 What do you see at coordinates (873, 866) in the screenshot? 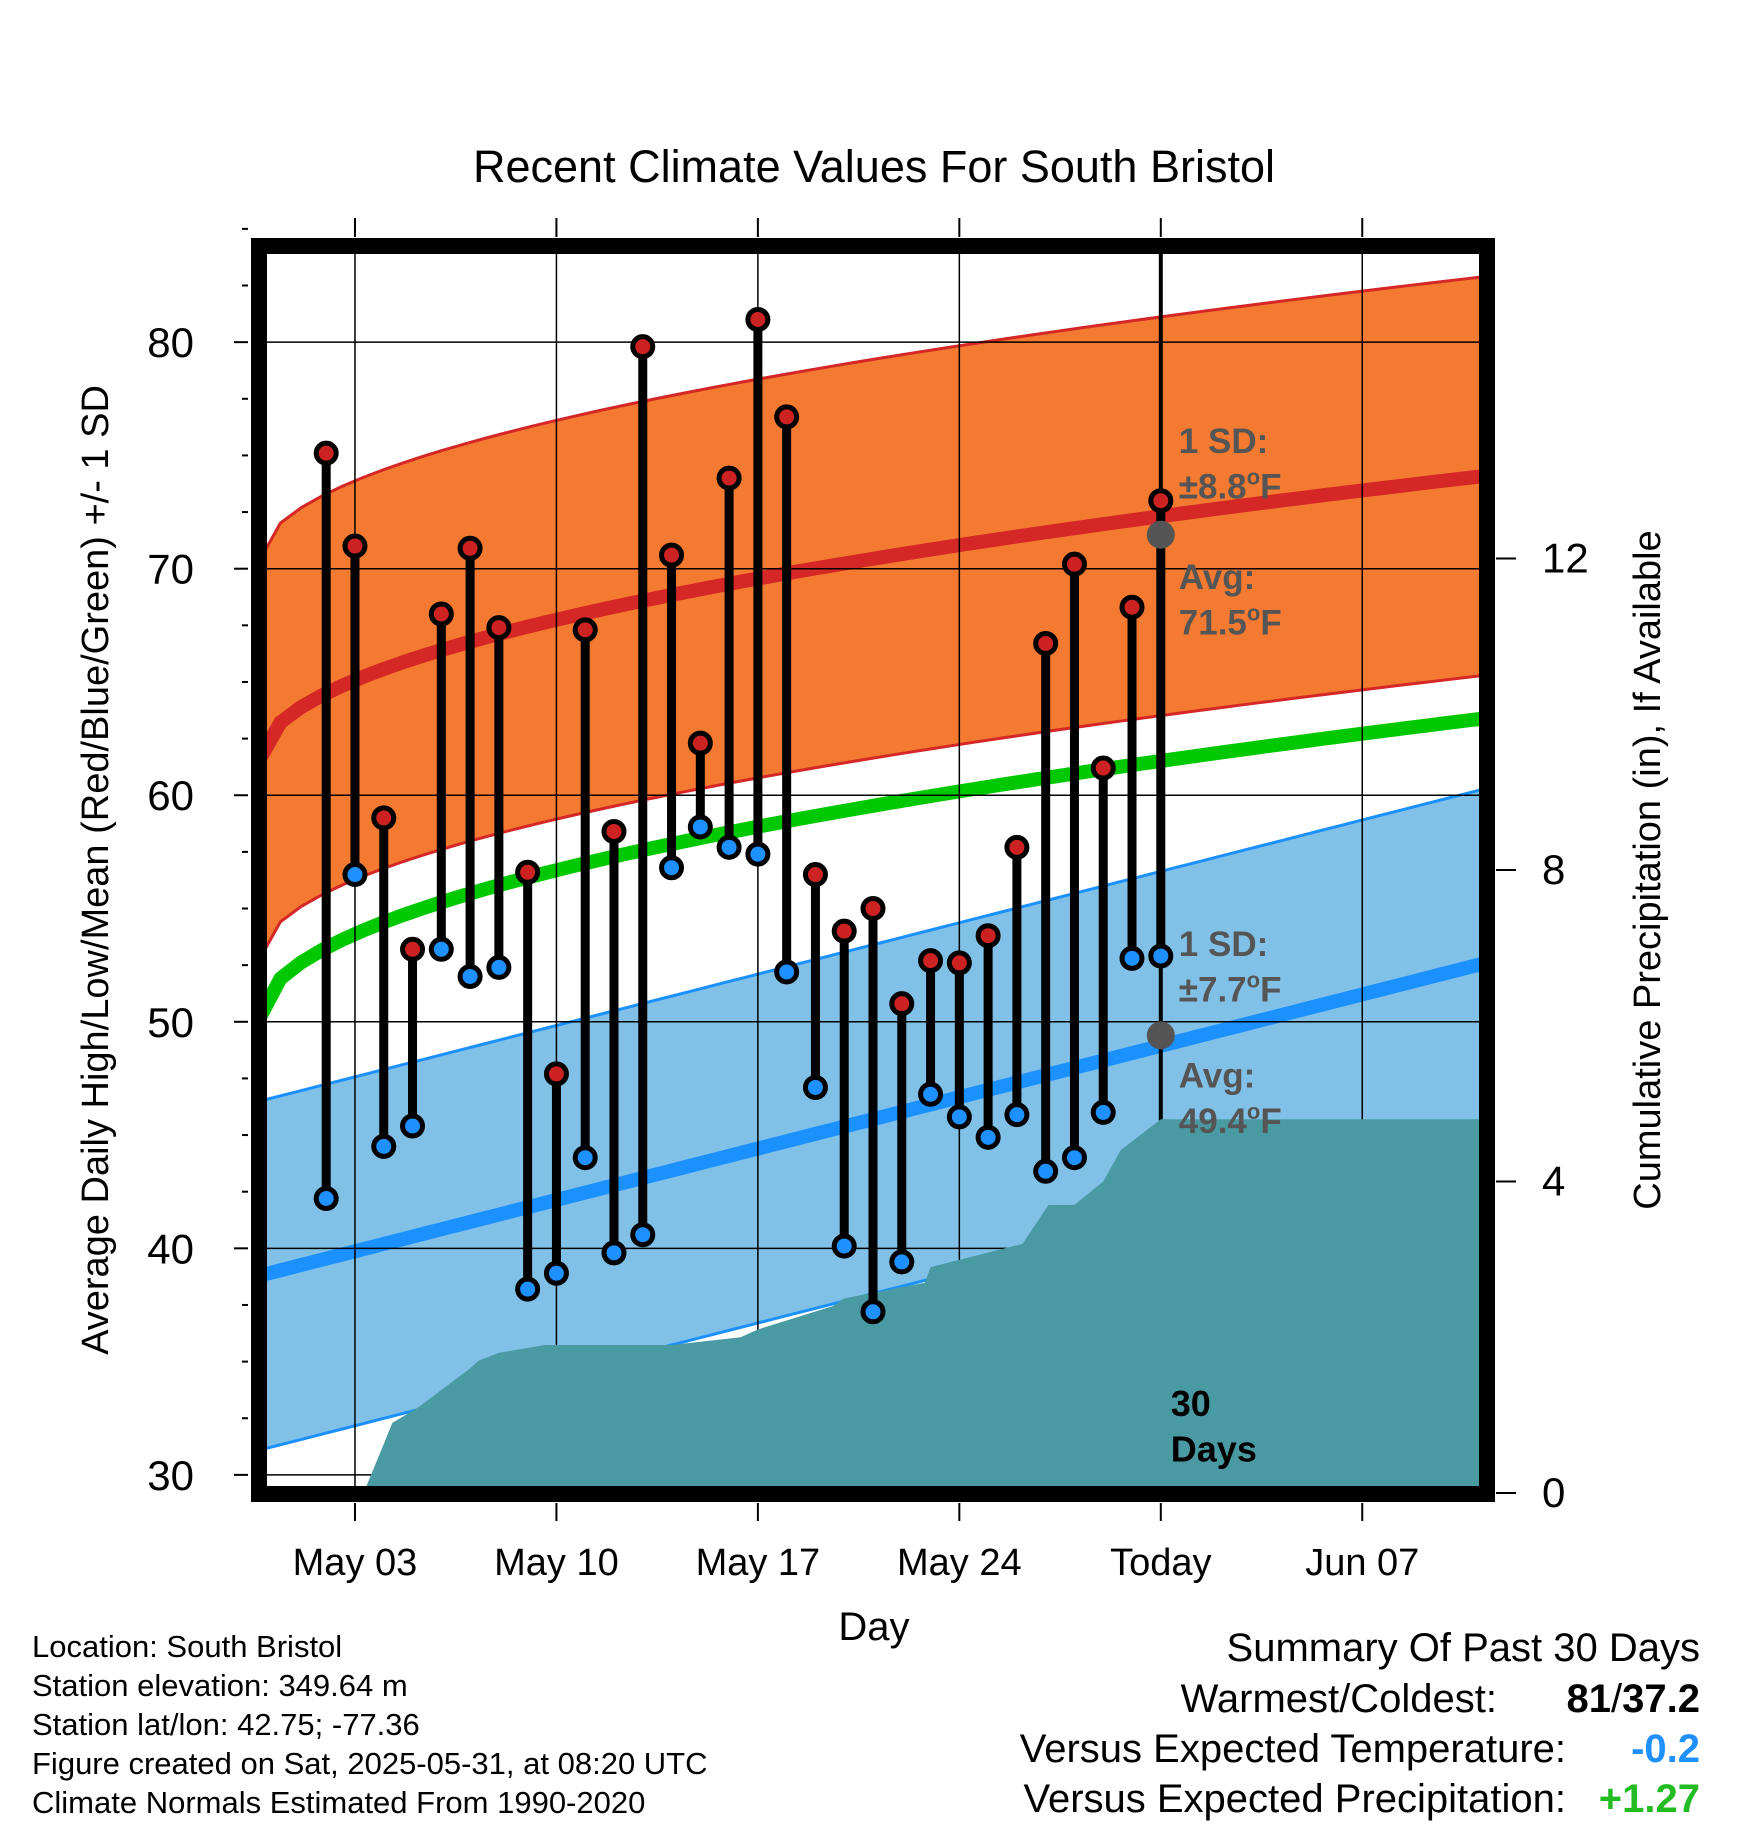
I see `normal-mean-line` at bounding box center [873, 866].